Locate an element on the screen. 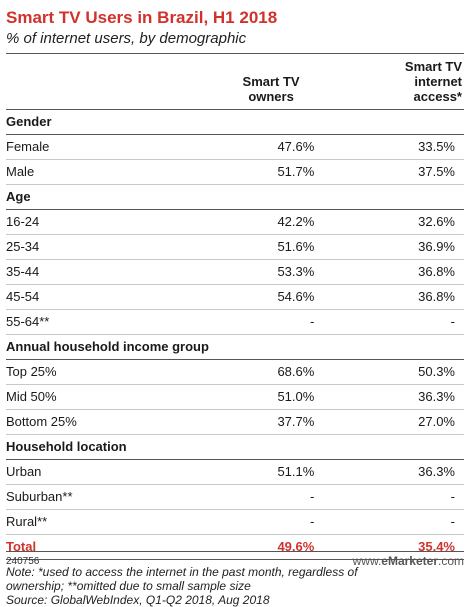 This screenshot has width=470, height=607. total-owners-value: 49.6% is located at coordinates (283, 547).